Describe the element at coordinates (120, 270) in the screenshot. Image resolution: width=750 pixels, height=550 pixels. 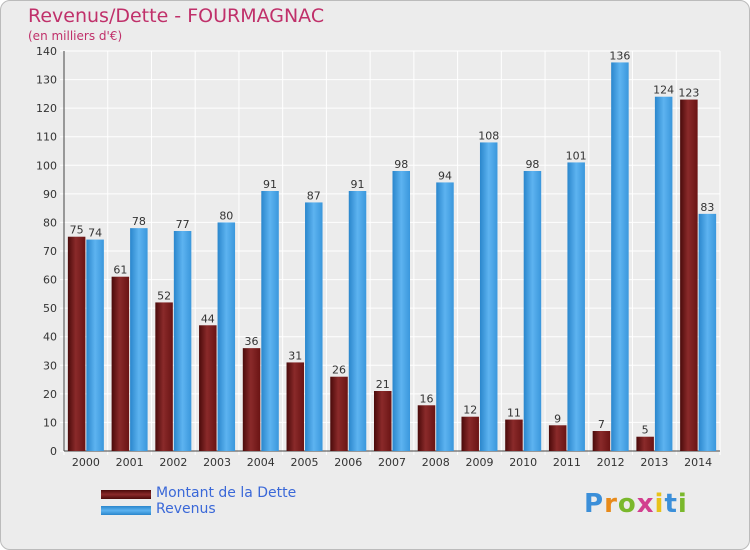
I see `debt-value-label: 61` at that location.